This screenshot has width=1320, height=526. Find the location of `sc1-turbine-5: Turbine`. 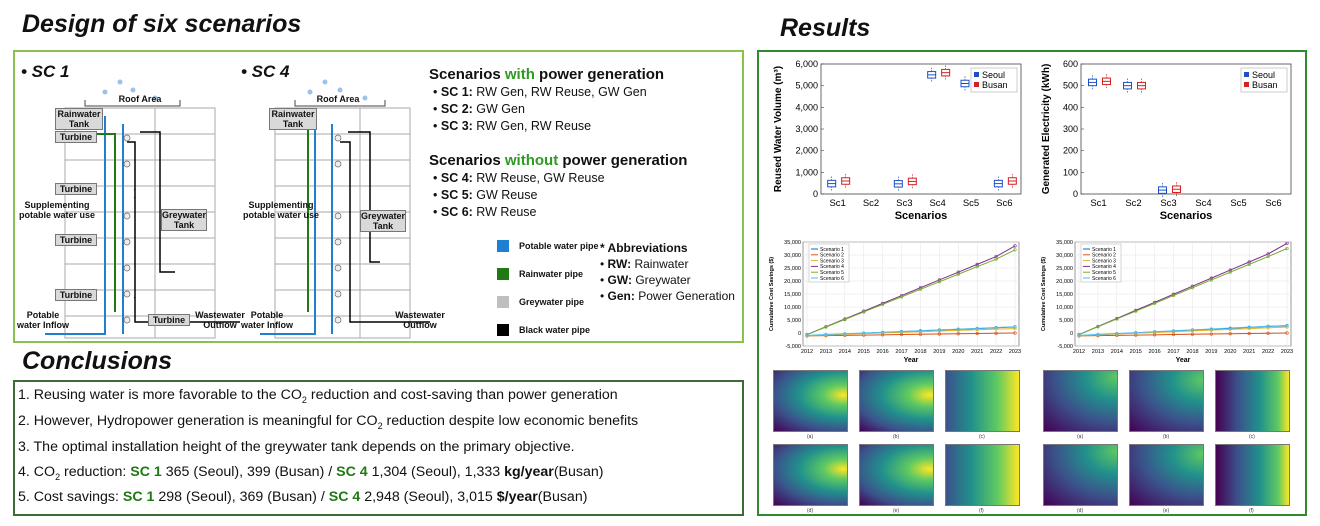

sc1-turbine-5: Turbine is located at coordinates (169, 320).